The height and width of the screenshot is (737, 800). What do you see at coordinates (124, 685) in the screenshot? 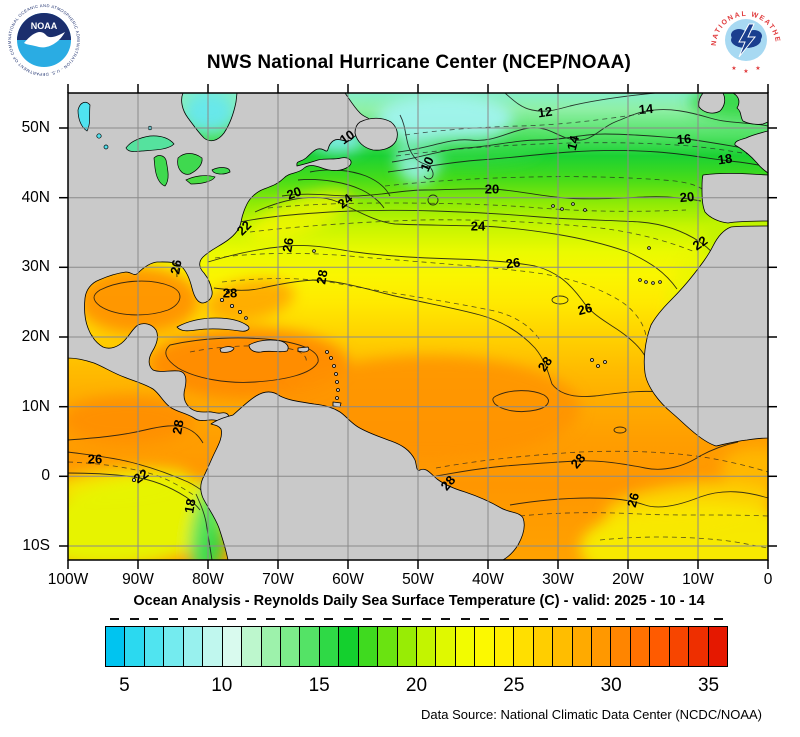
I see `colorbar-tick-label: 5` at bounding box center [124, 685].